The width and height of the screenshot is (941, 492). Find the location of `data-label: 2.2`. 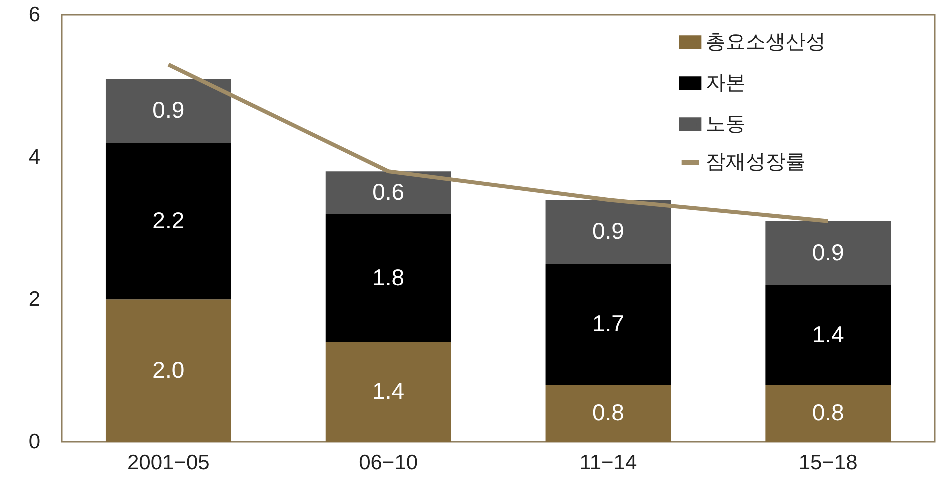

data-label: 2.2 is located at coordinates (168, 220).